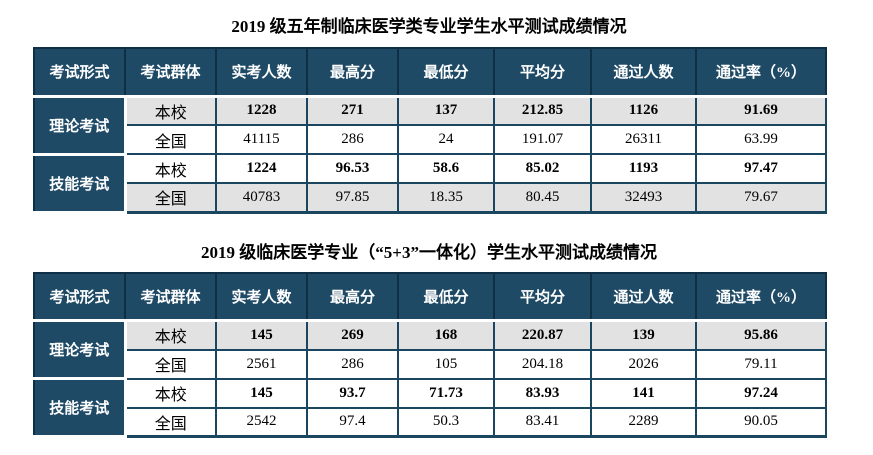 This screenshot has height=455, width=873. I want to click on value-cell: 141, so click(643, 393).